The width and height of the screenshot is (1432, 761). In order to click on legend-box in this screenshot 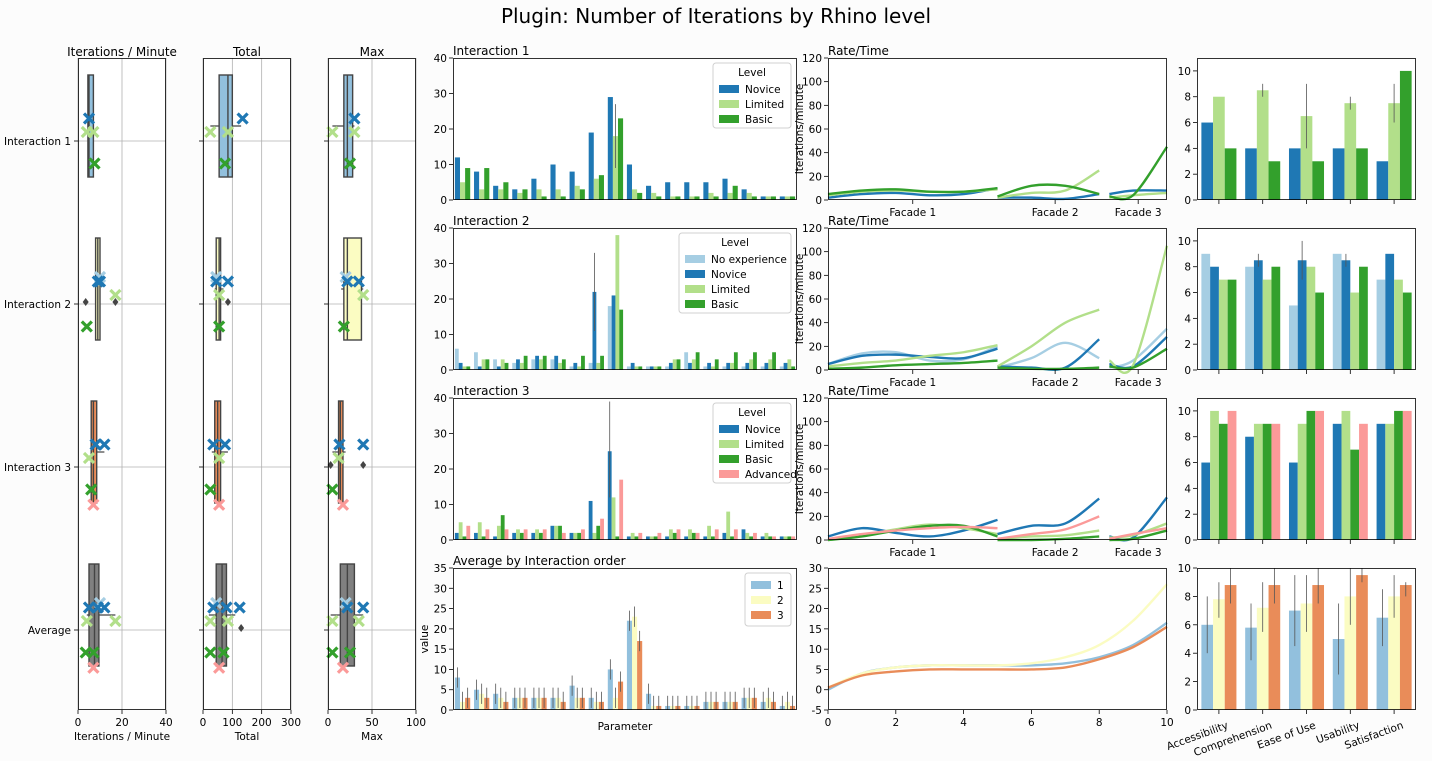, I will do `click(735, 273)`.